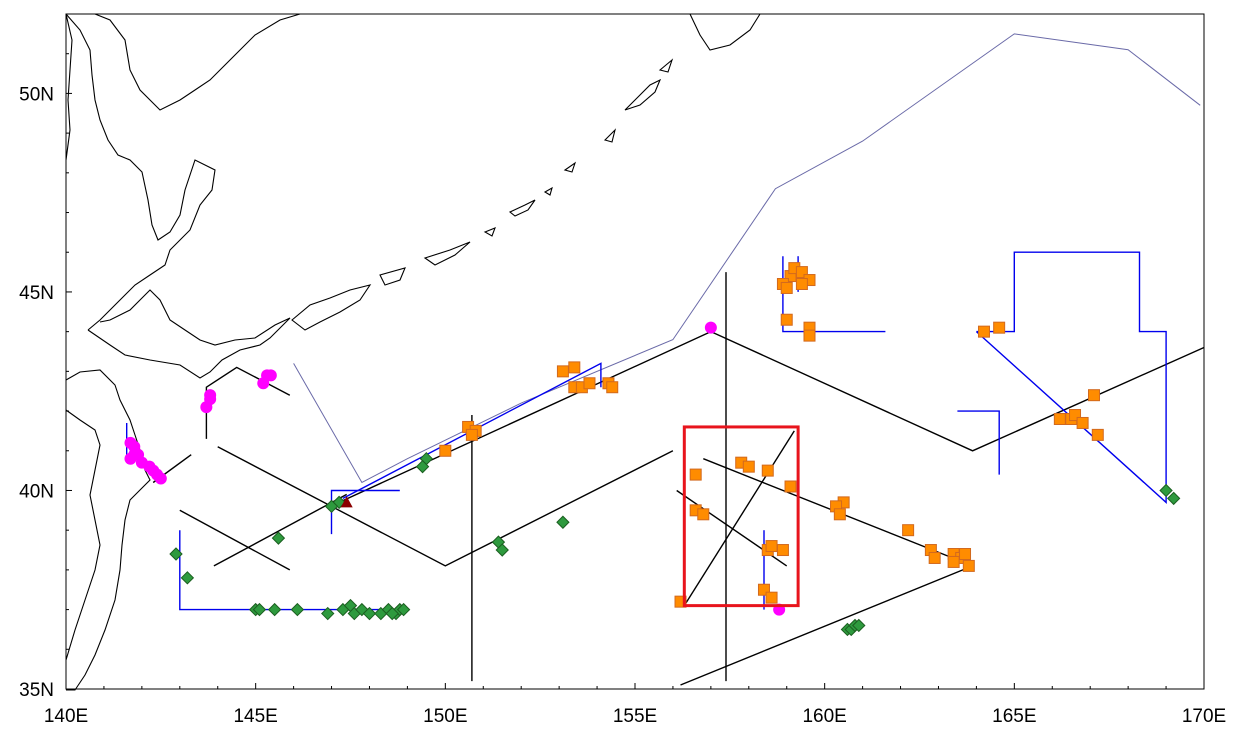 Image resolution: width=1242 pixels, height=738 pixels. I want to click on y-tick-label: 35N, so click(36, 690).